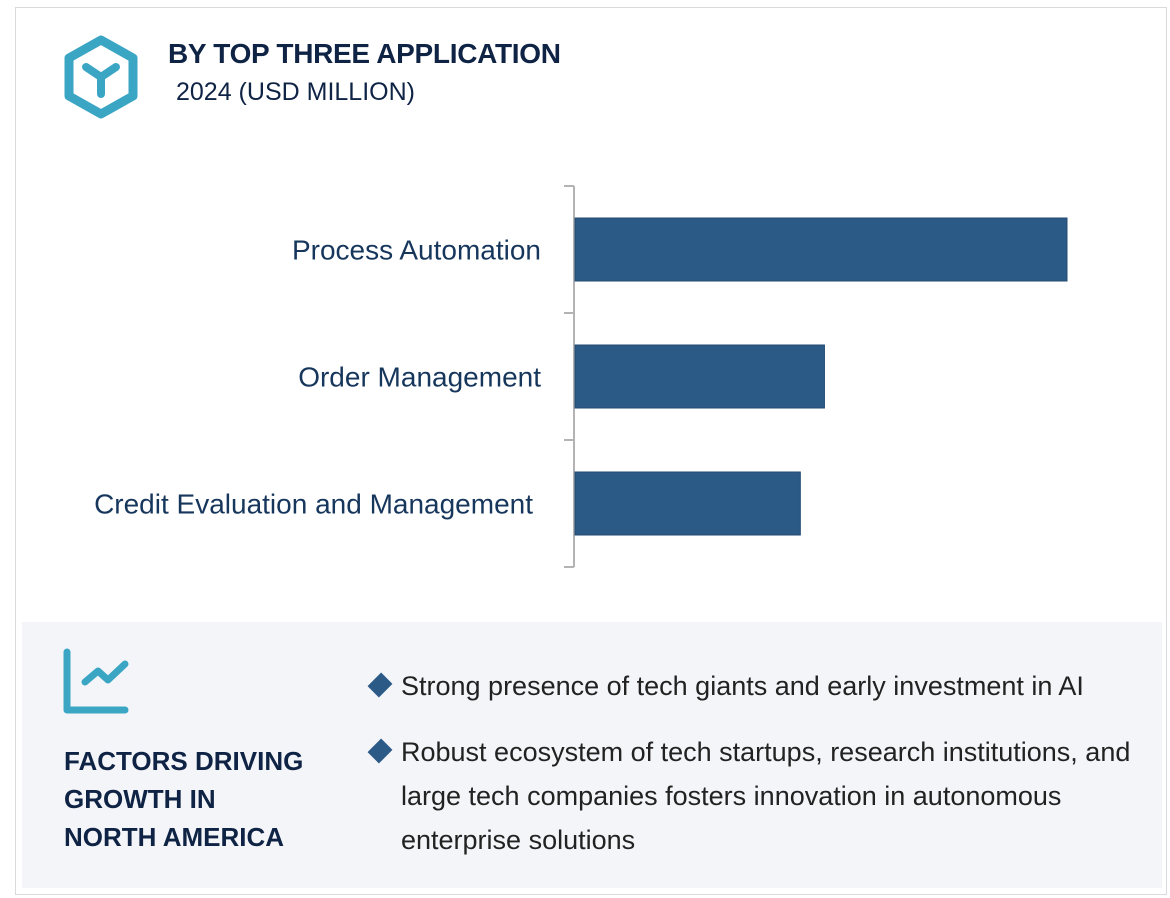 The height and width of the screenshot is (898, 1170). What do you see at coordinates (184, 761) in the screenshot?
I see `factors-title-line: FACTORS DRIVING` at bounding box center [184, 761].